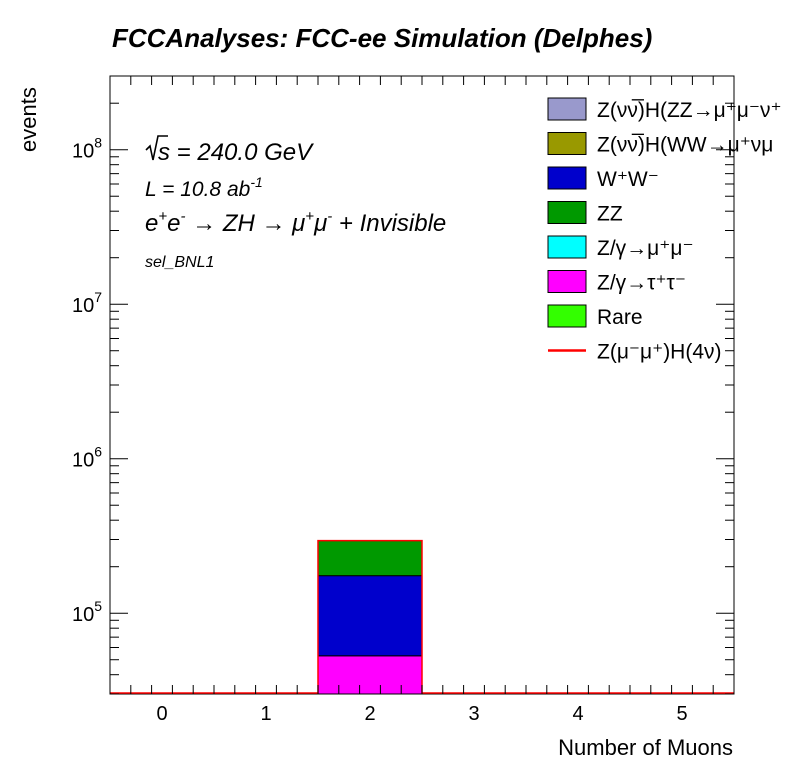 This screenshot has height=772, width=796. Describe the element at coordinates (659, 352) in the screenshot. I see `legend-label: Z(μ⁻μ⁺)H(4ν)` at that location.